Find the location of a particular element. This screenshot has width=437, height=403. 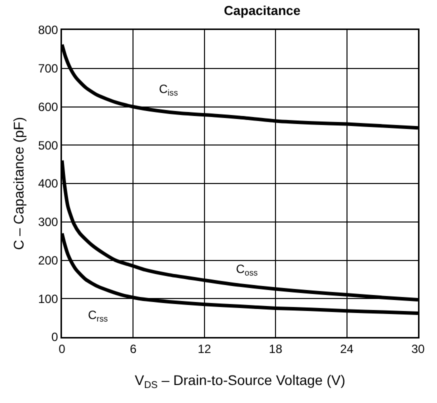

y-tick-label: 800 is located at coordinates (48, 30).